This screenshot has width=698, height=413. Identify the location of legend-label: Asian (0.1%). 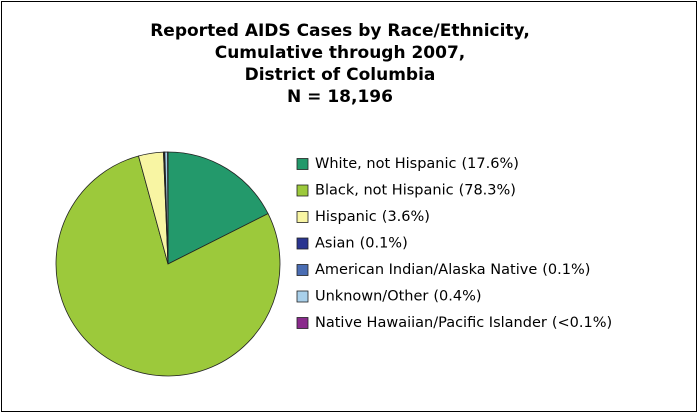
(361, 244).